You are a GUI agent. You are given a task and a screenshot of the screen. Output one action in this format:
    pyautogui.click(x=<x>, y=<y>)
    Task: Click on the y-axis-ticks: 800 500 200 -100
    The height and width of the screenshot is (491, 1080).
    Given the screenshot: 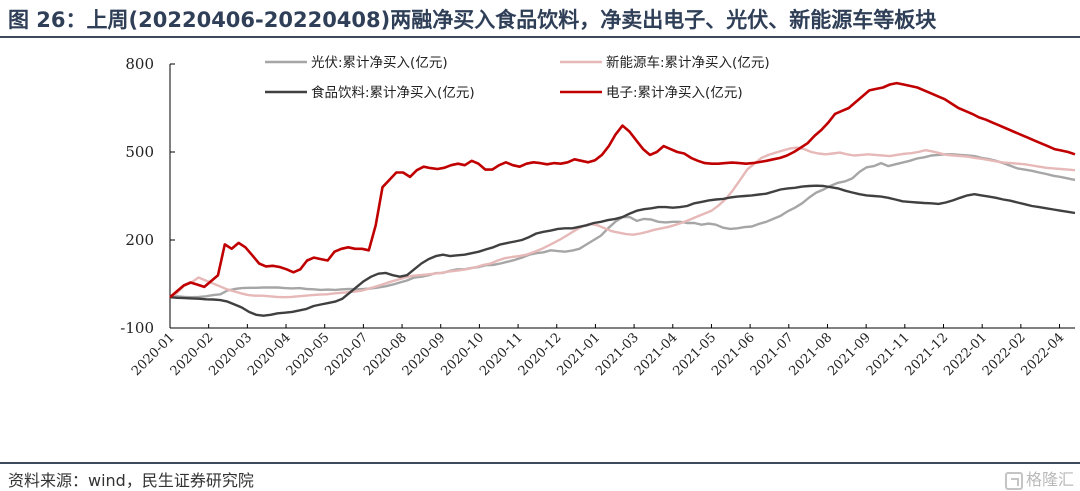 What is the action you would take?
    pyautogui.click(x=147, y=196)
    